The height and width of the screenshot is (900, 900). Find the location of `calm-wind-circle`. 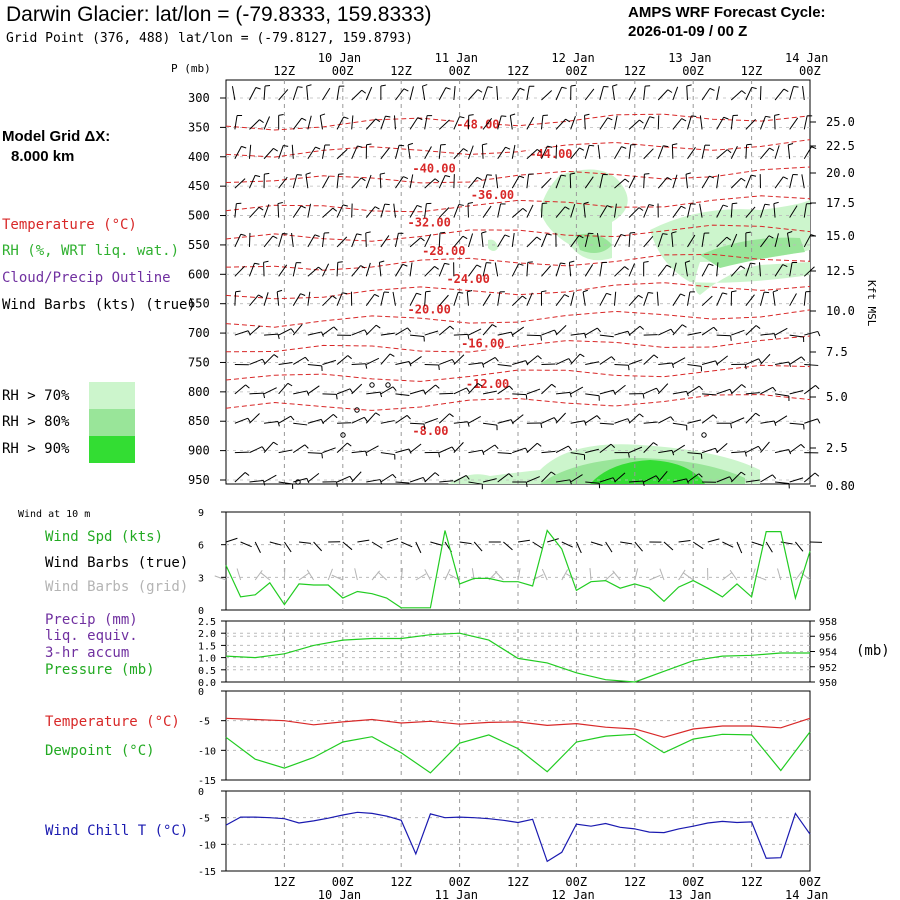

calm-wind-circle is located at coordinates (298, 482).